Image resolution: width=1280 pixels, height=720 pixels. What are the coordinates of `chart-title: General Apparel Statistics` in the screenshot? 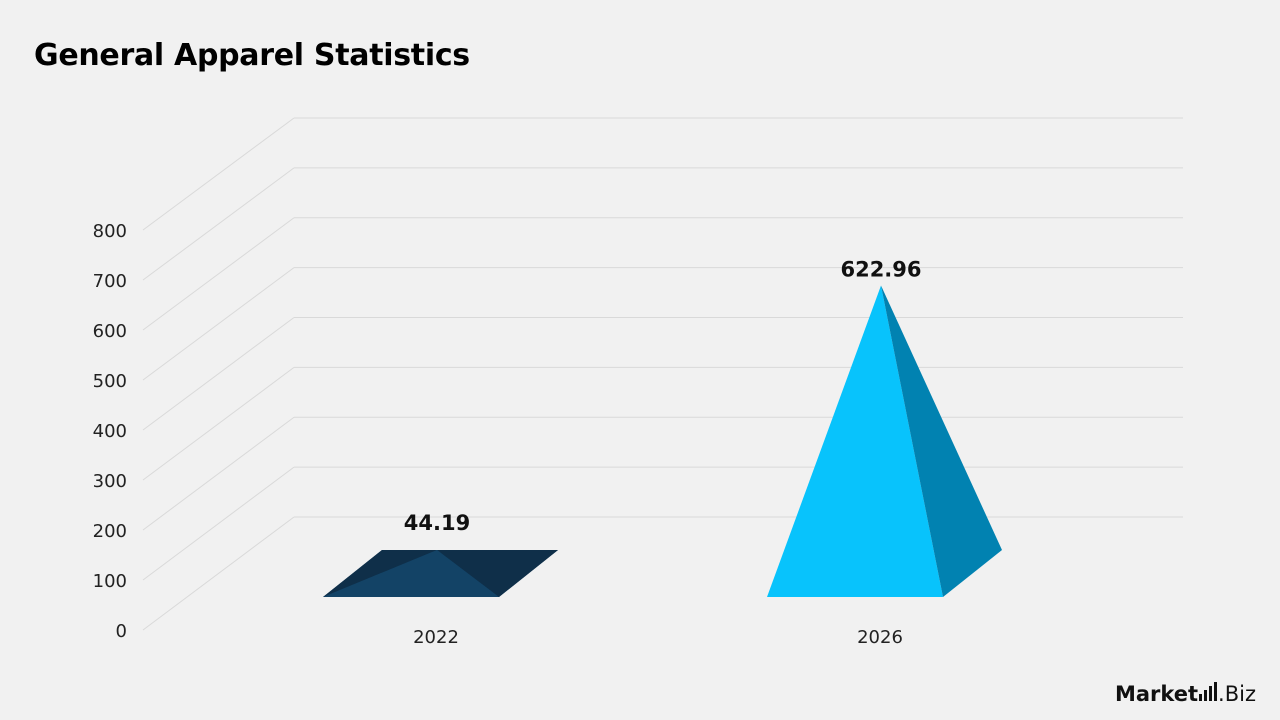 It's located at (252, 55).